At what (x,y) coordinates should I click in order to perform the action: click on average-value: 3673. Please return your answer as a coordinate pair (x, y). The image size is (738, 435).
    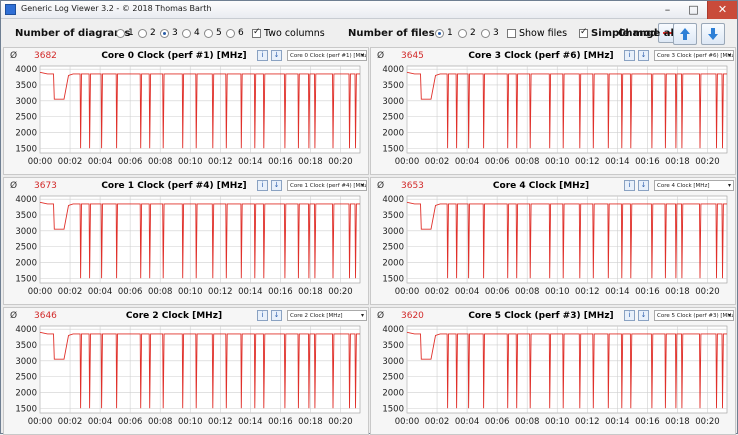
    Looking at the image, I should click on (45, 186).